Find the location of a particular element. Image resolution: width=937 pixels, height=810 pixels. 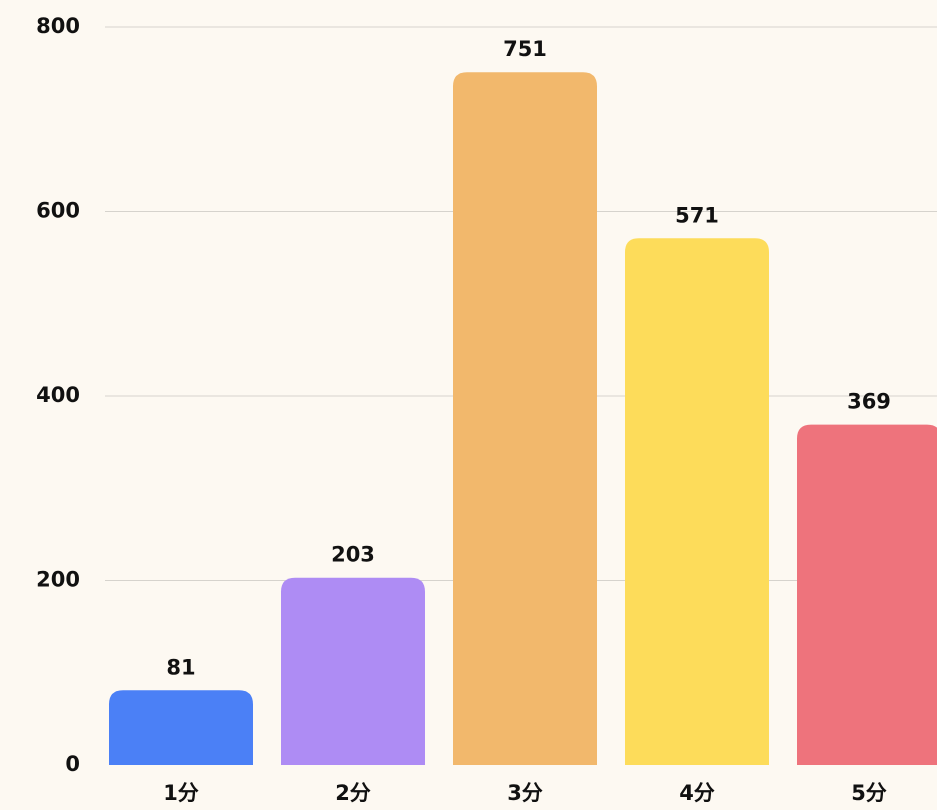

value-label: 203 is located at coordinates (353, 555).